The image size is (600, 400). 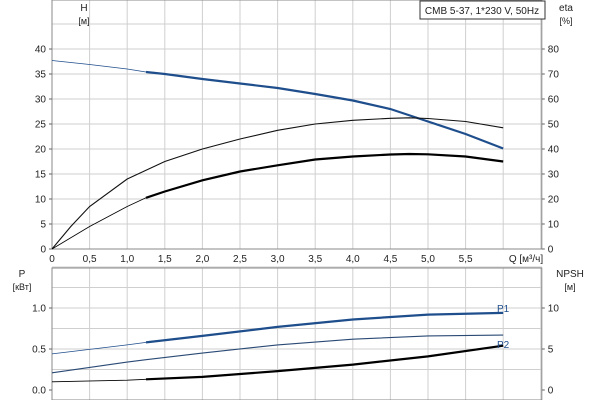 I want to click on curve-0-line, so click(x=324, y=110).